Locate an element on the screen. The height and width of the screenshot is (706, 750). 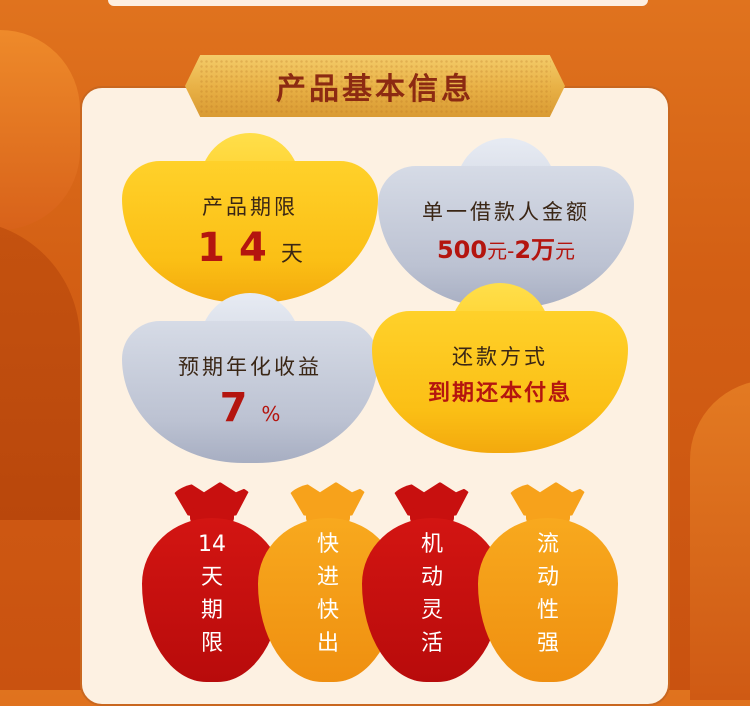
title-banner: 产品基本信息 is located at coordinates (375, 86).